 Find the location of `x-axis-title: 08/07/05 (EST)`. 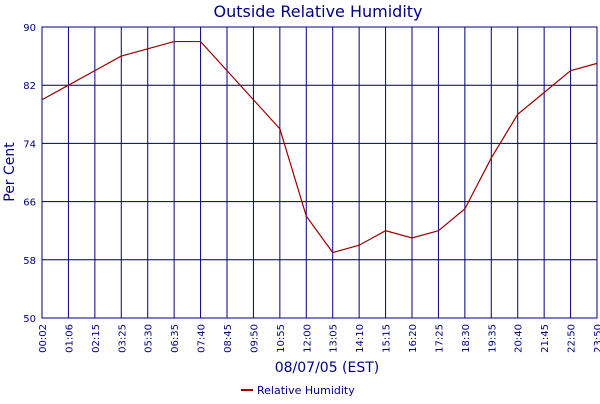

x-axis-title: 08/07/05 (EST) is located at coordinates (327, 368).